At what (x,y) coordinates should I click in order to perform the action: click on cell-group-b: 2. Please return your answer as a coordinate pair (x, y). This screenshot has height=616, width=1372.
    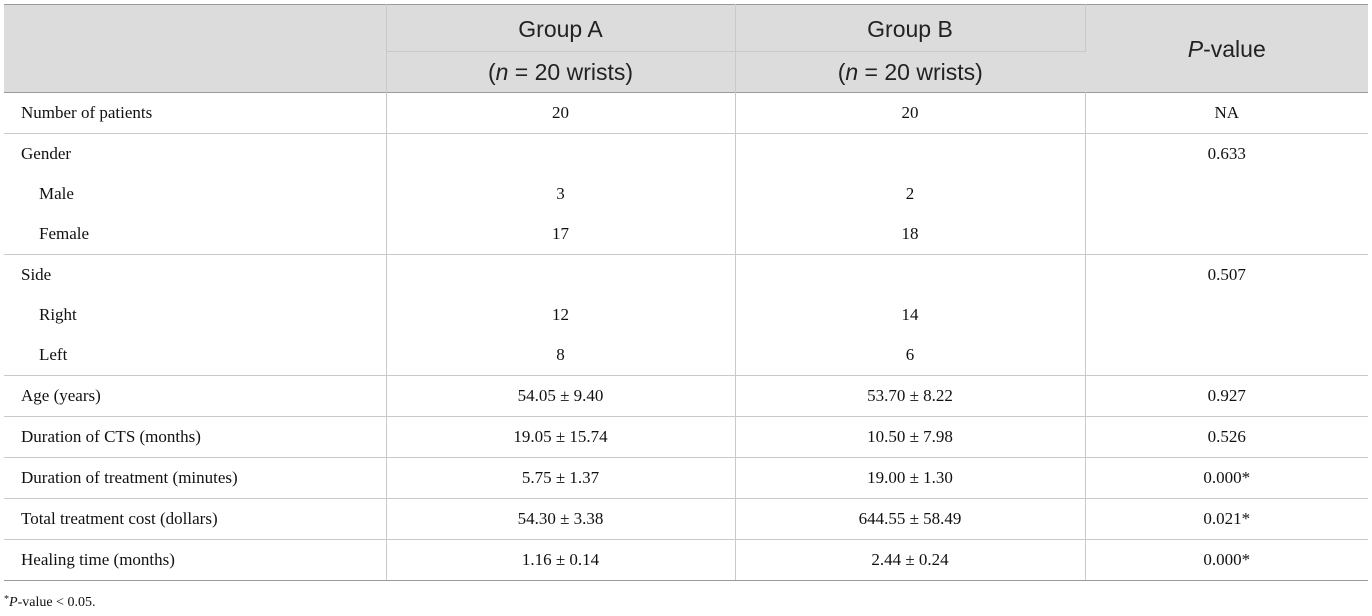
    Looking at the image, I should click on (910, 194).